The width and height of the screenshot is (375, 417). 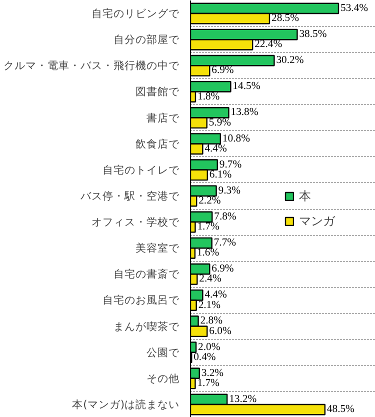 I want to click on data-label: 22.4%, so click(x=268, y=44).